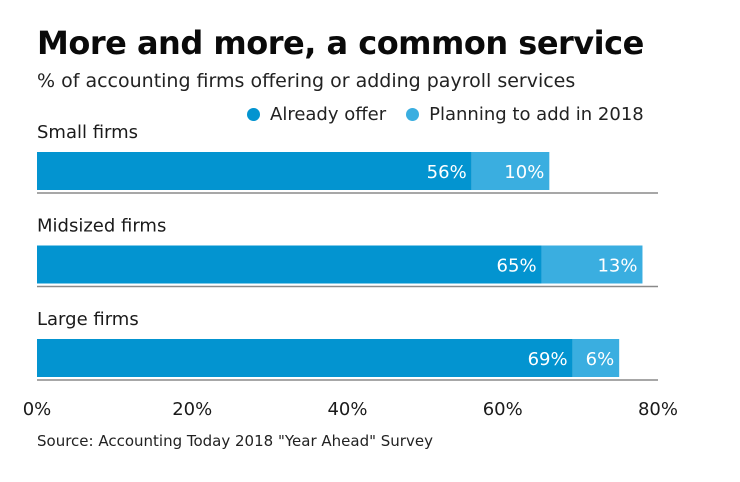  Describe the element at coordinates (37, 409) in the screenshot. I see `x-tick-label: 0%` at that location.